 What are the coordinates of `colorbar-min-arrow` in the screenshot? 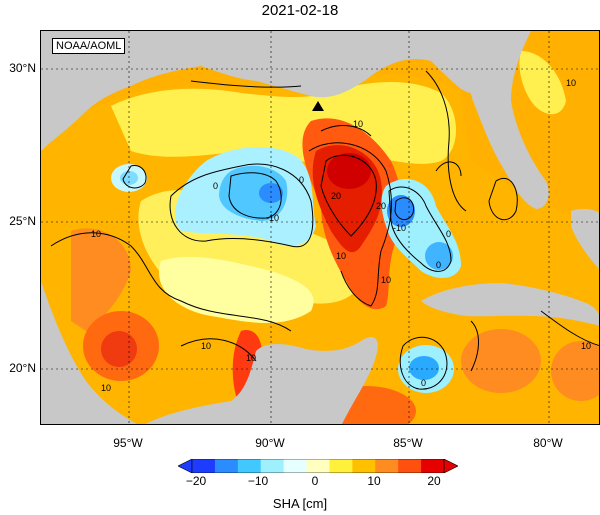 It's located at (185, 466).